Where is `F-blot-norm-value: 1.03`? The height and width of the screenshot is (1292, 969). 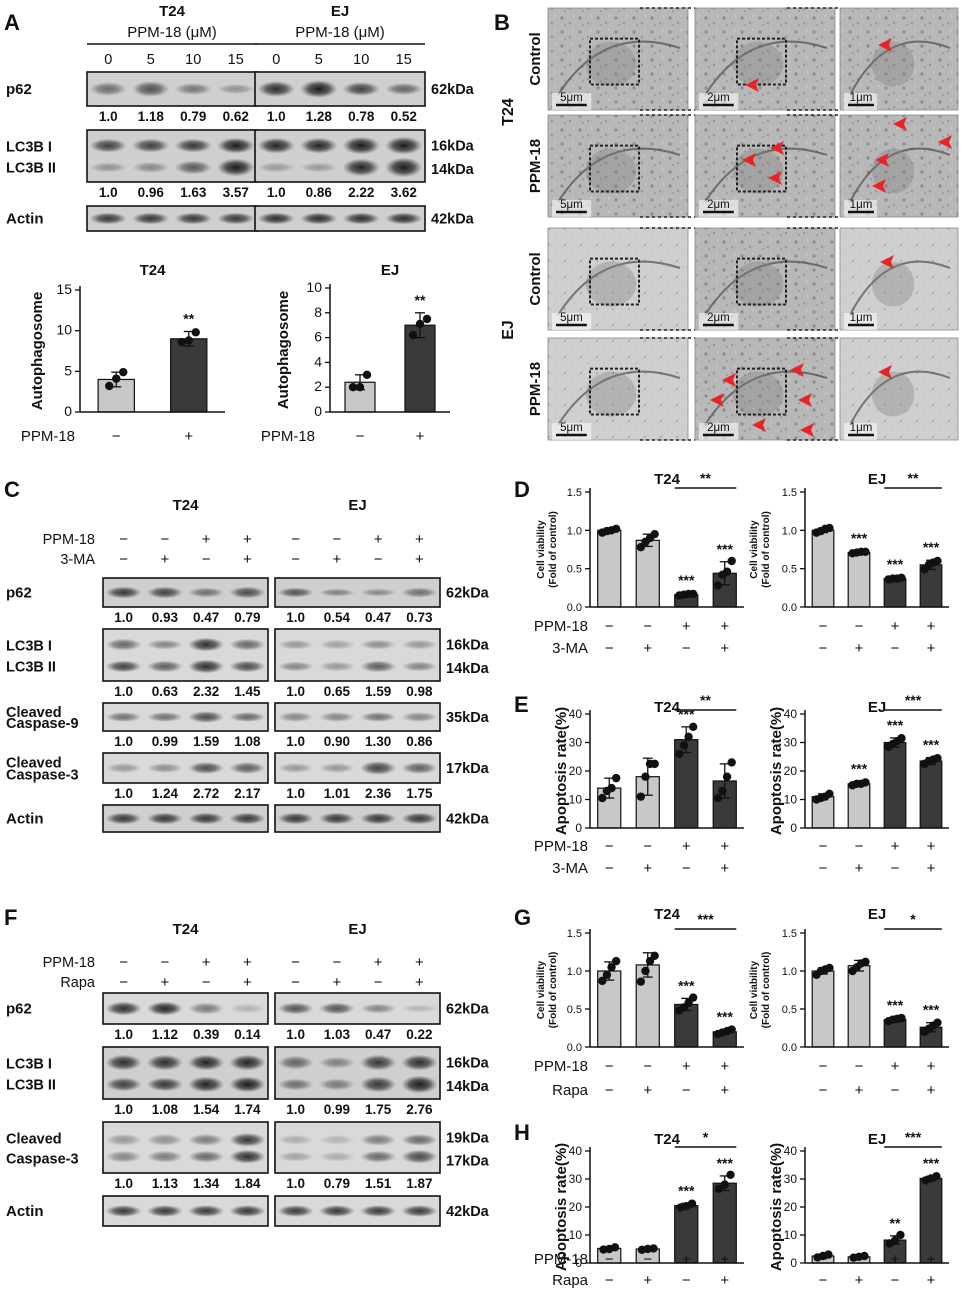
F-blot-norm-value: 1.03 is located at coordinates (337, 1034).